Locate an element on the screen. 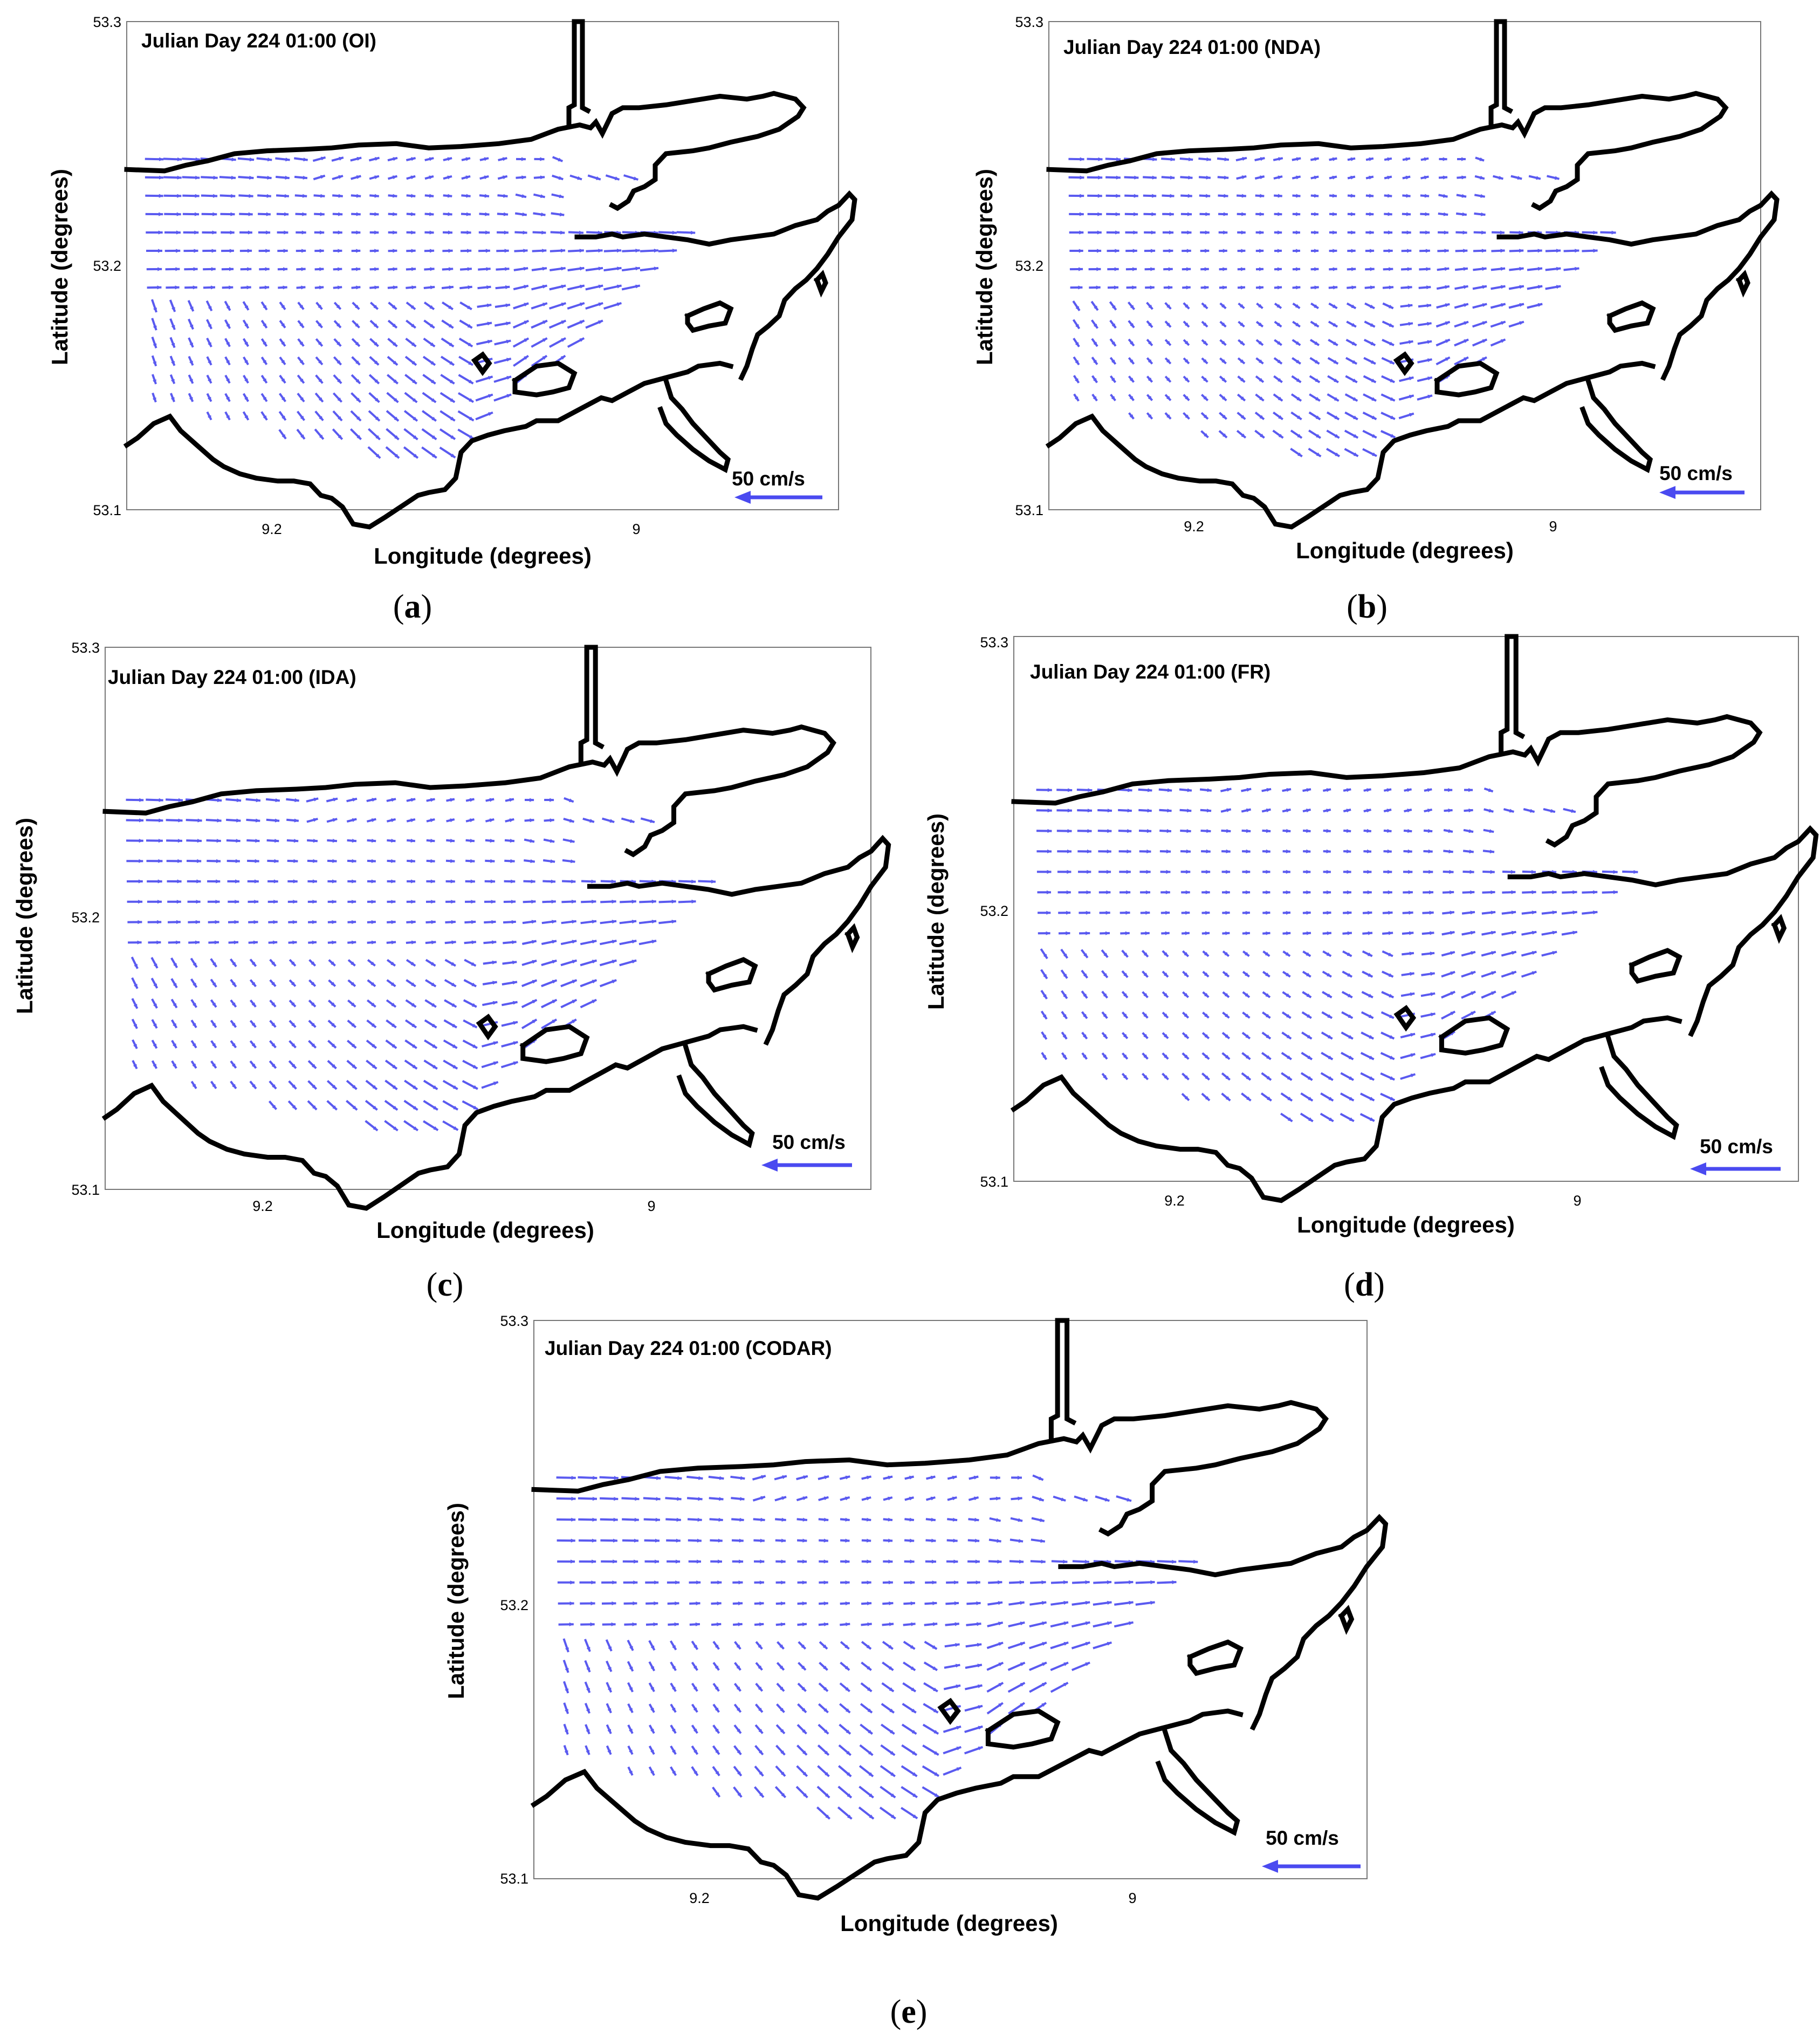  y-axis-label: Latitude (degrees) is located at coordinates (24, 916).